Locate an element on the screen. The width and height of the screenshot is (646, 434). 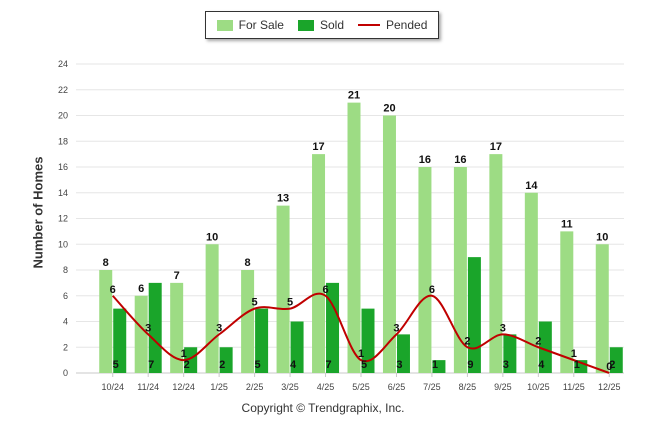
x-tick-label: 12/24 is located at coordinates (183, 387).